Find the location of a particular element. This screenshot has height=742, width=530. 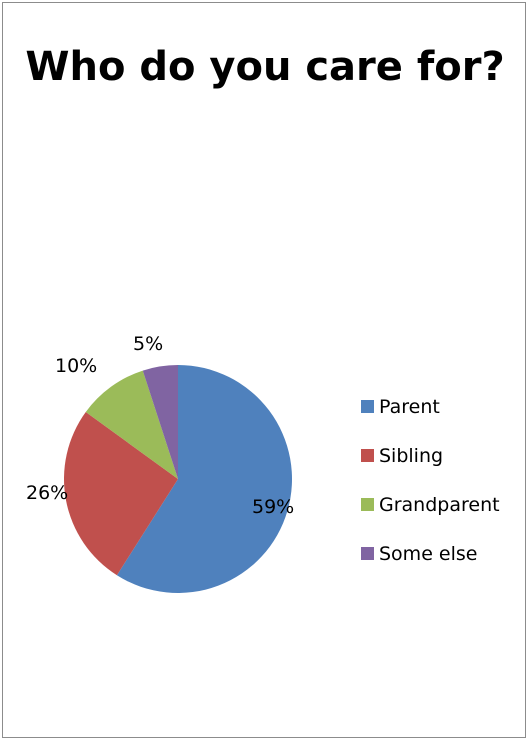

pie-slice-parent is located at coordinates (204, 479).